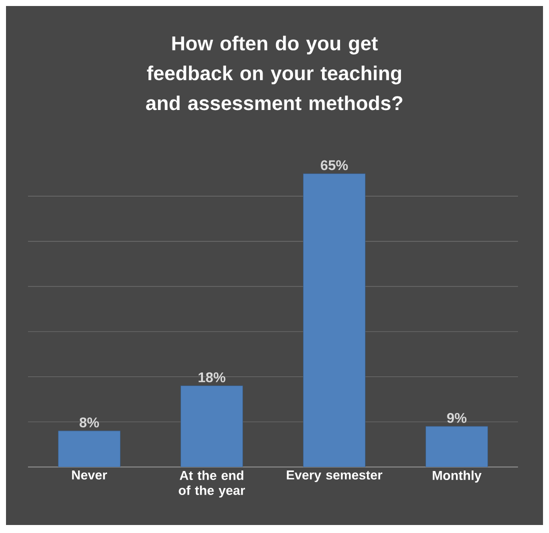 The height and width of the screenshot is (533, 549). What do you see at coordinates (274, 73) in the screenshot?
I see `chart-title: How often do you get feedback on your teaching and assessment methods?` at bounding box center [274, 73].